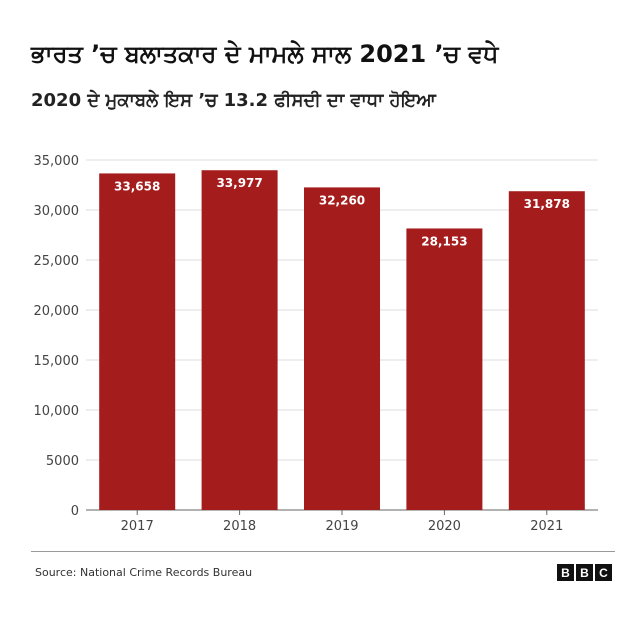 This screenshot has height=640, width=640. I want to click on bar-value-label: 28,153, so click(444, 241).